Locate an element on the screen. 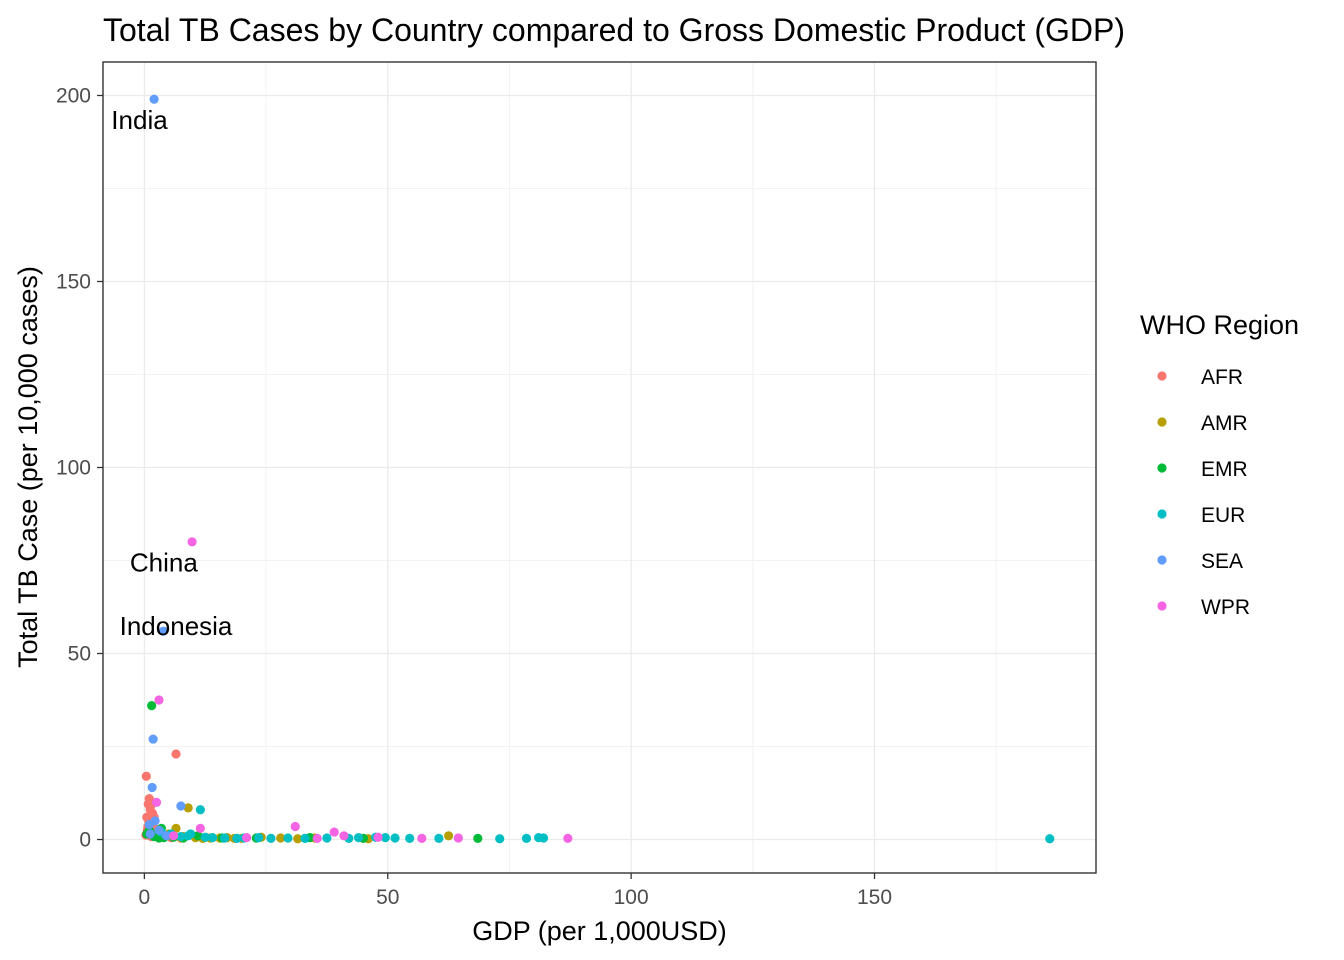 The width and height of the screenshot is (1344, 960). point-annotation: India is located at coordinates (139, 120).